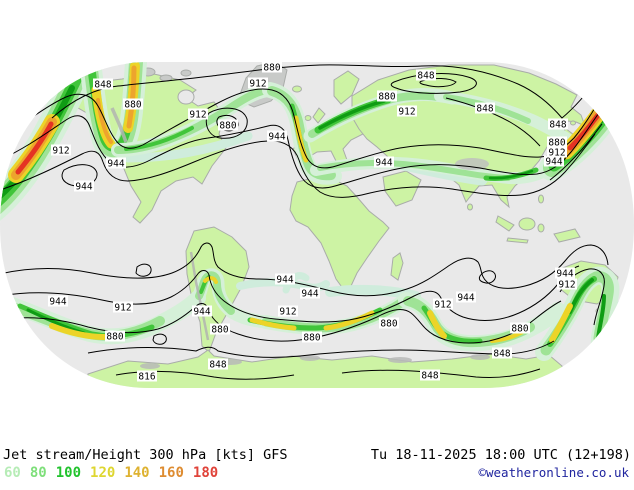 The height and width of the screenshot is (490, 634). I want to click on contour-label: 816, so click(146, 377).